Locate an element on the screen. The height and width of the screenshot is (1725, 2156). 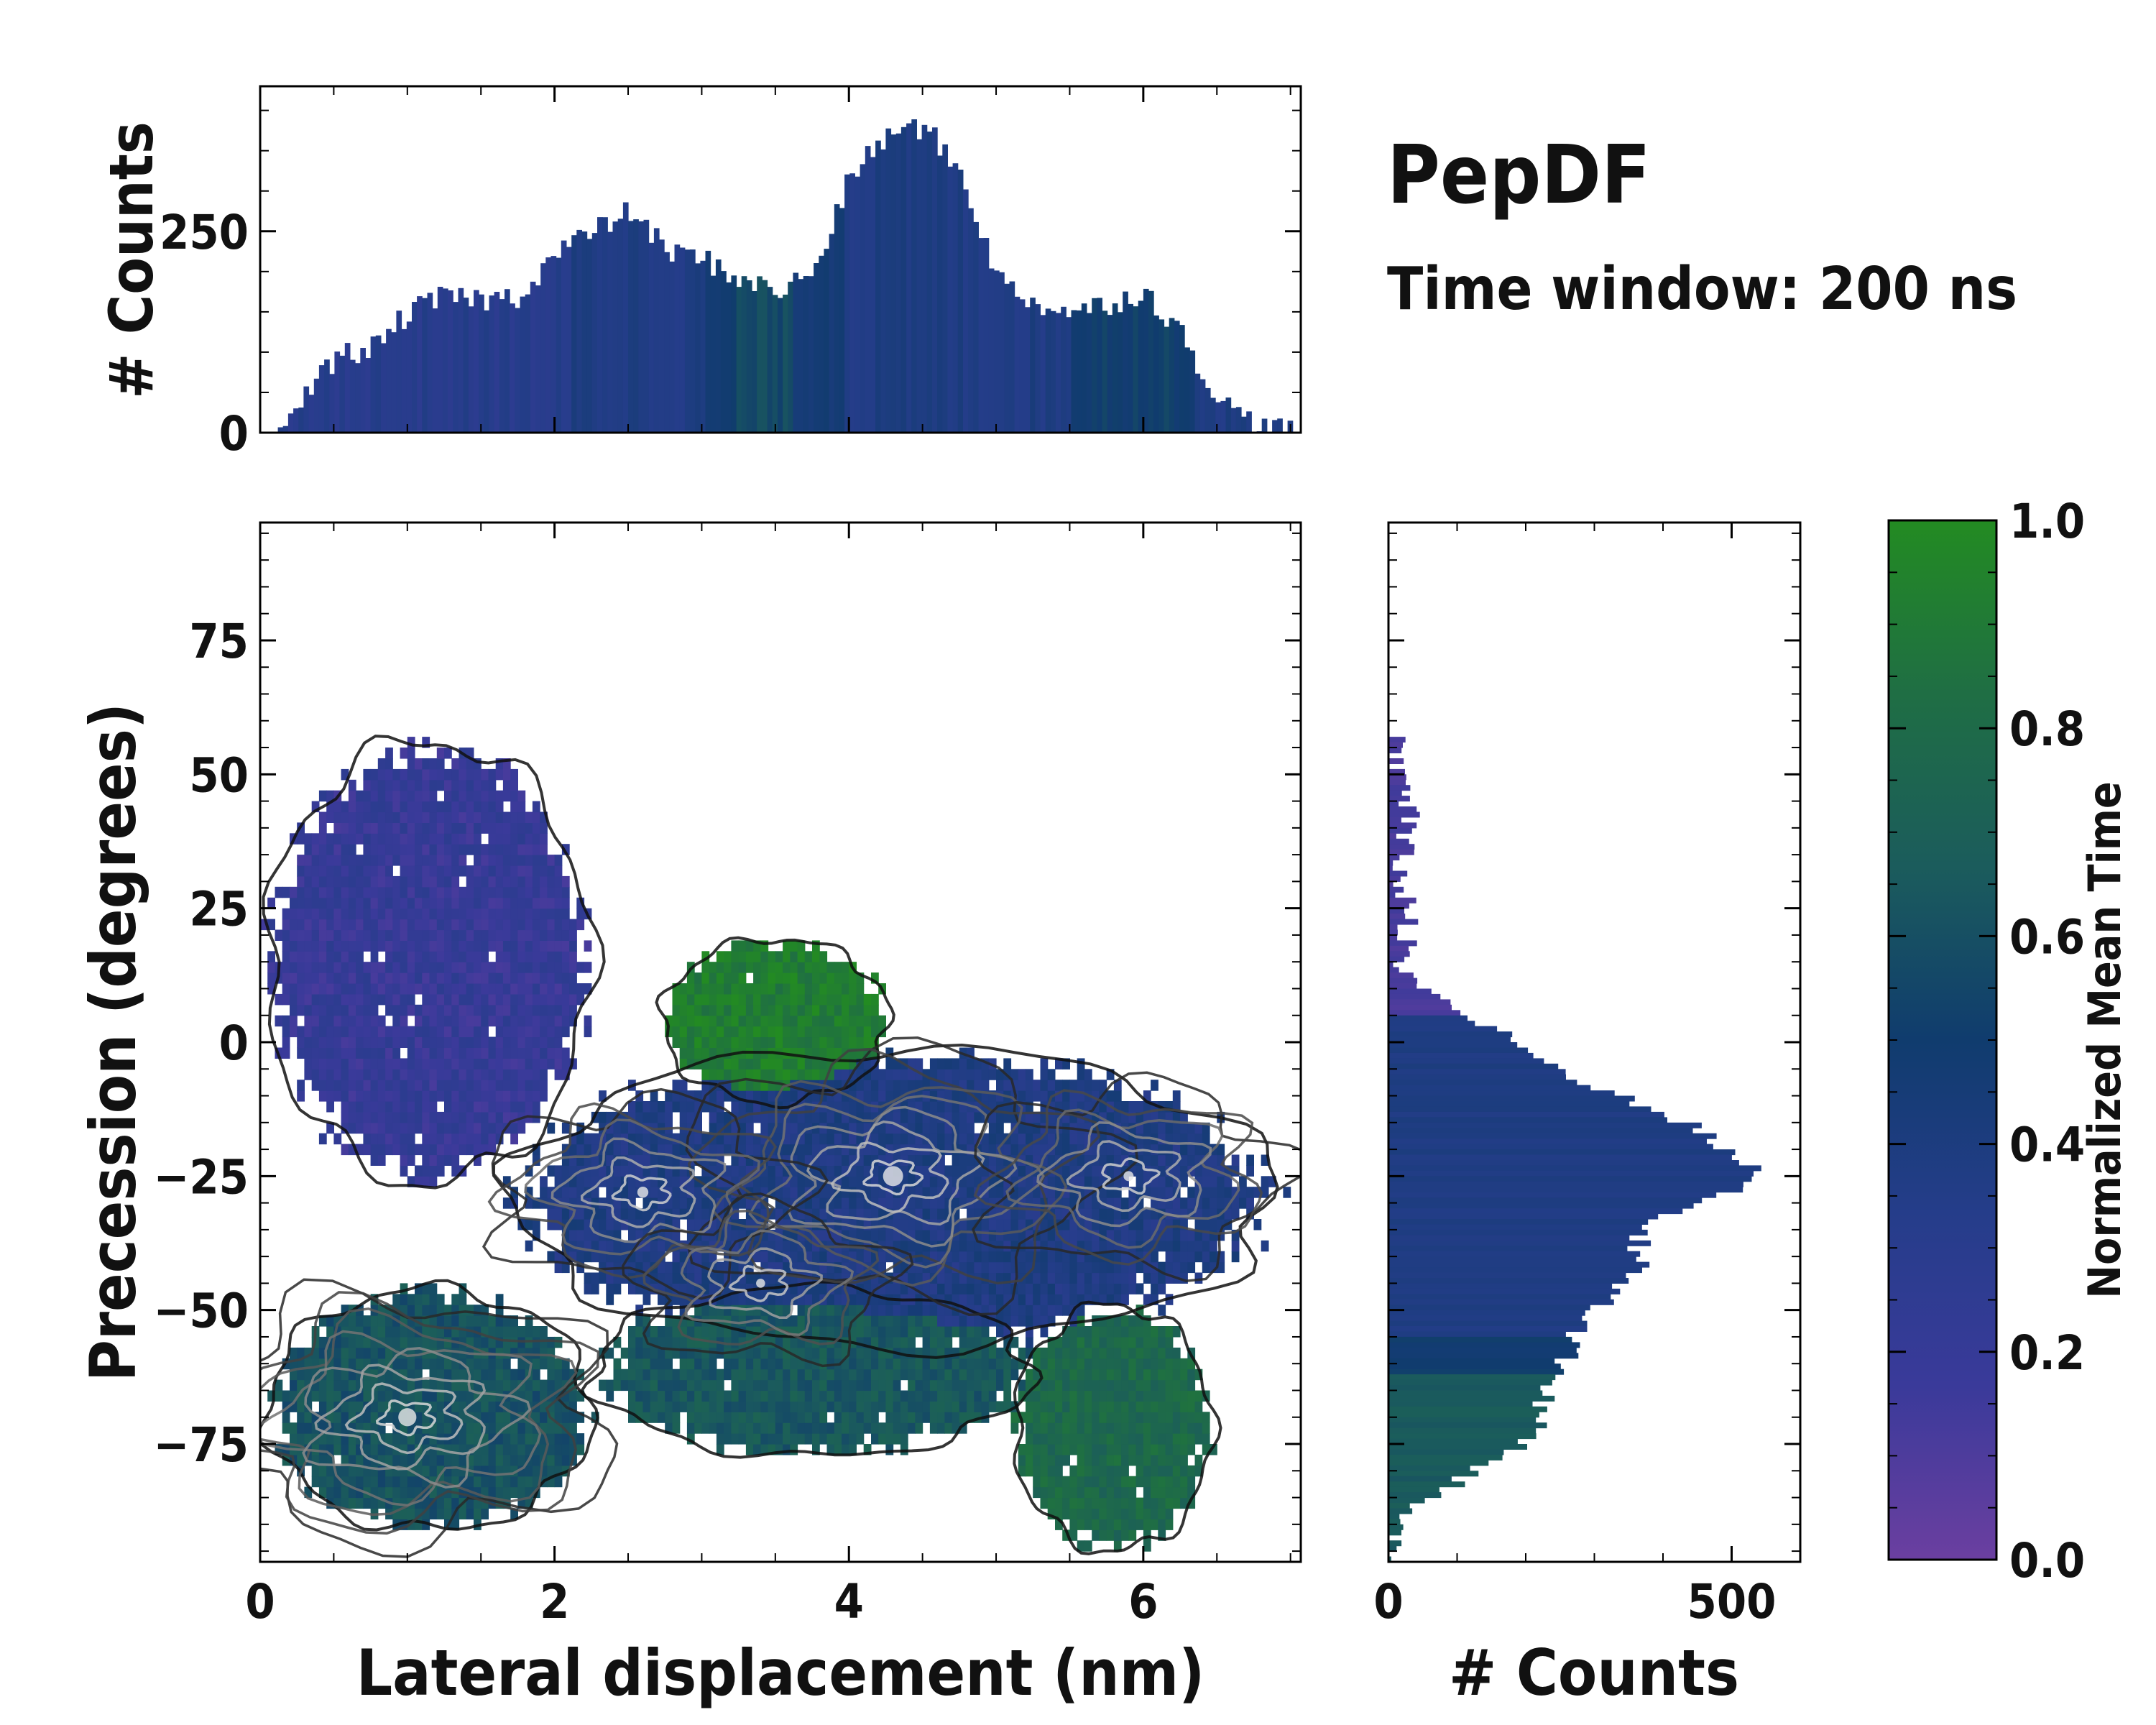
top-histogram-bar is located at coordinates (1007, 358).